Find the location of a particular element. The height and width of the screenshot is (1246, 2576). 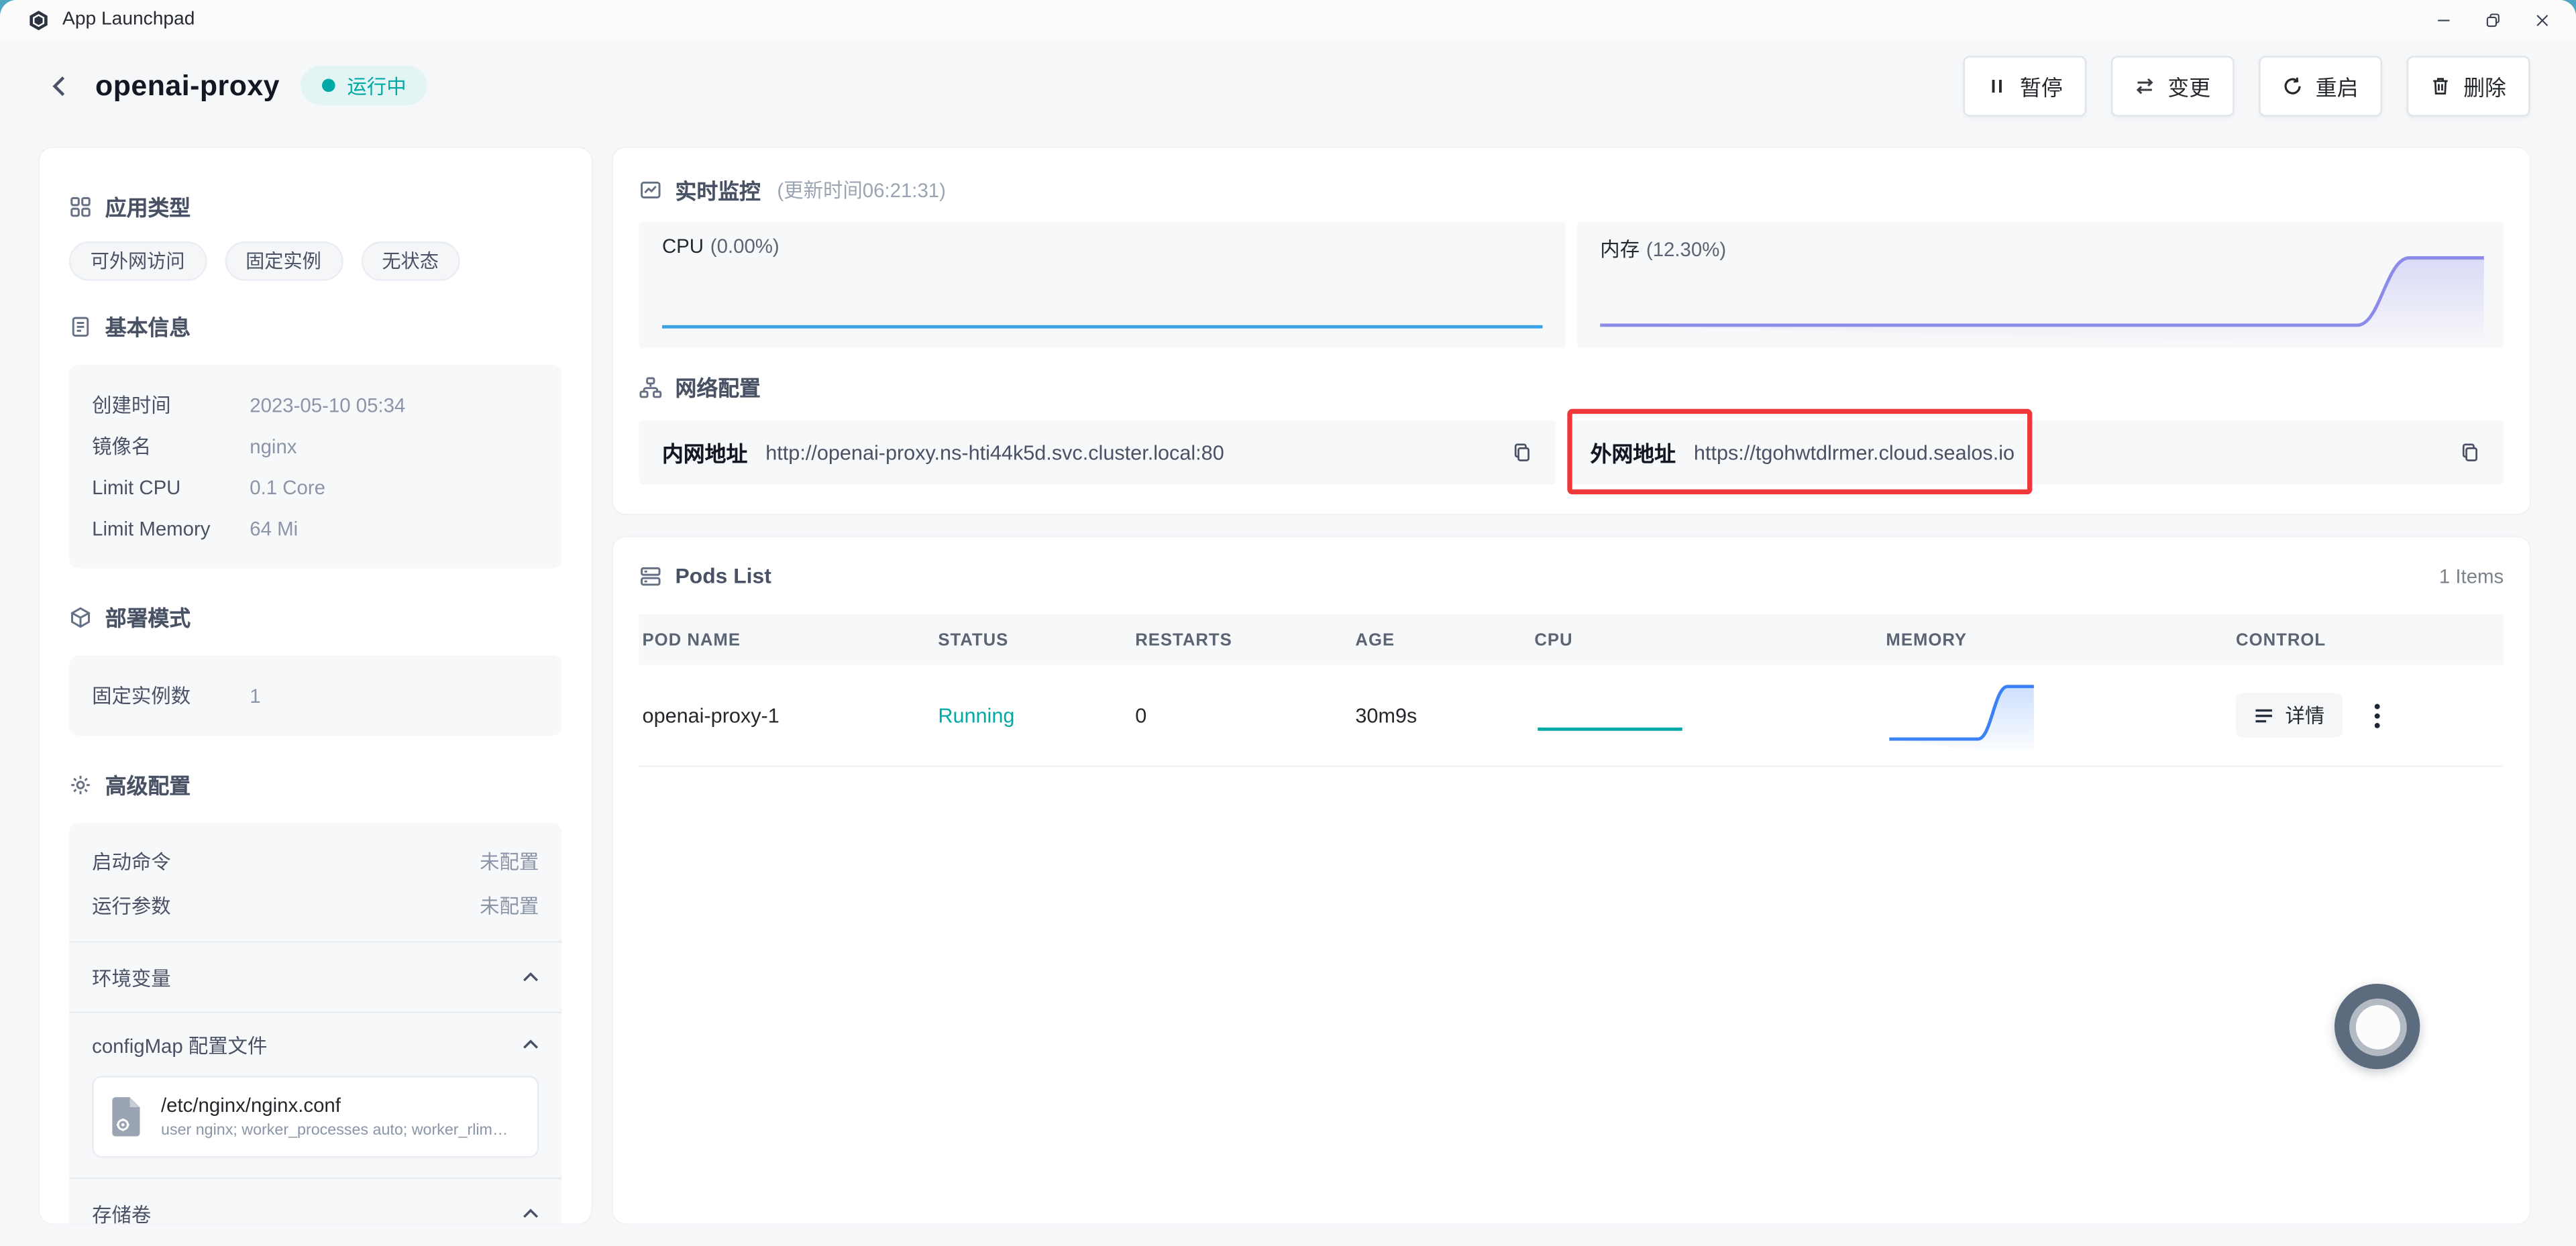

pod-name: openai-proxy-1 is located at coordinates (711, 715).